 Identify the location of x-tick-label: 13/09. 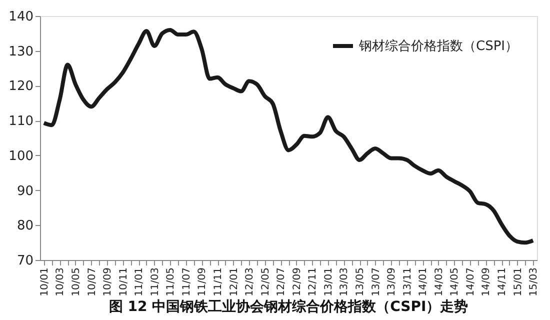
(392, 282).